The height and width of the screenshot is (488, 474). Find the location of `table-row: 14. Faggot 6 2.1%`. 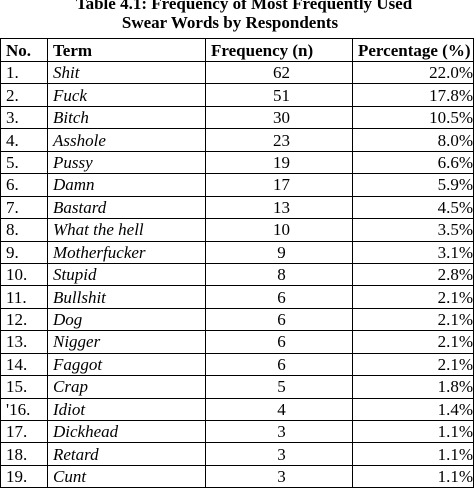

table-row: 14. Faggot 6 2.1% is located at coordinates (237, 364).